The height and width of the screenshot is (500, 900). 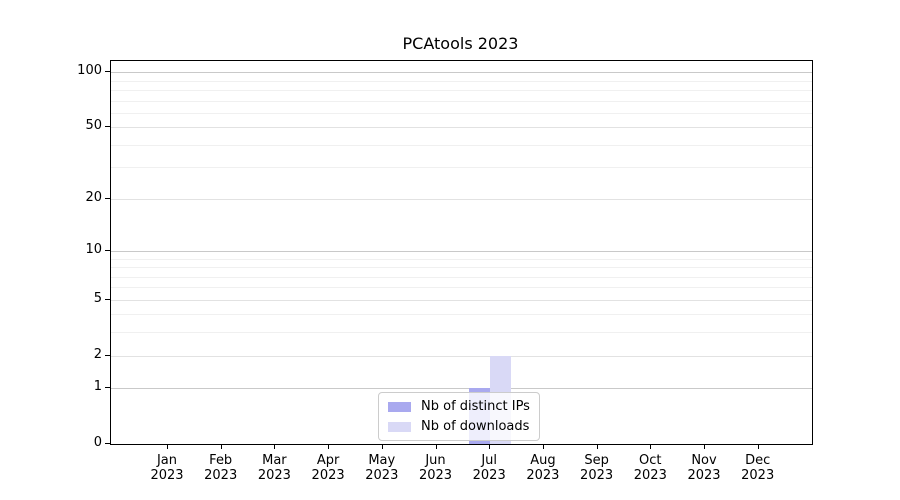 I want to click on x-tick-month: Feb, so click(x=221, y=460).